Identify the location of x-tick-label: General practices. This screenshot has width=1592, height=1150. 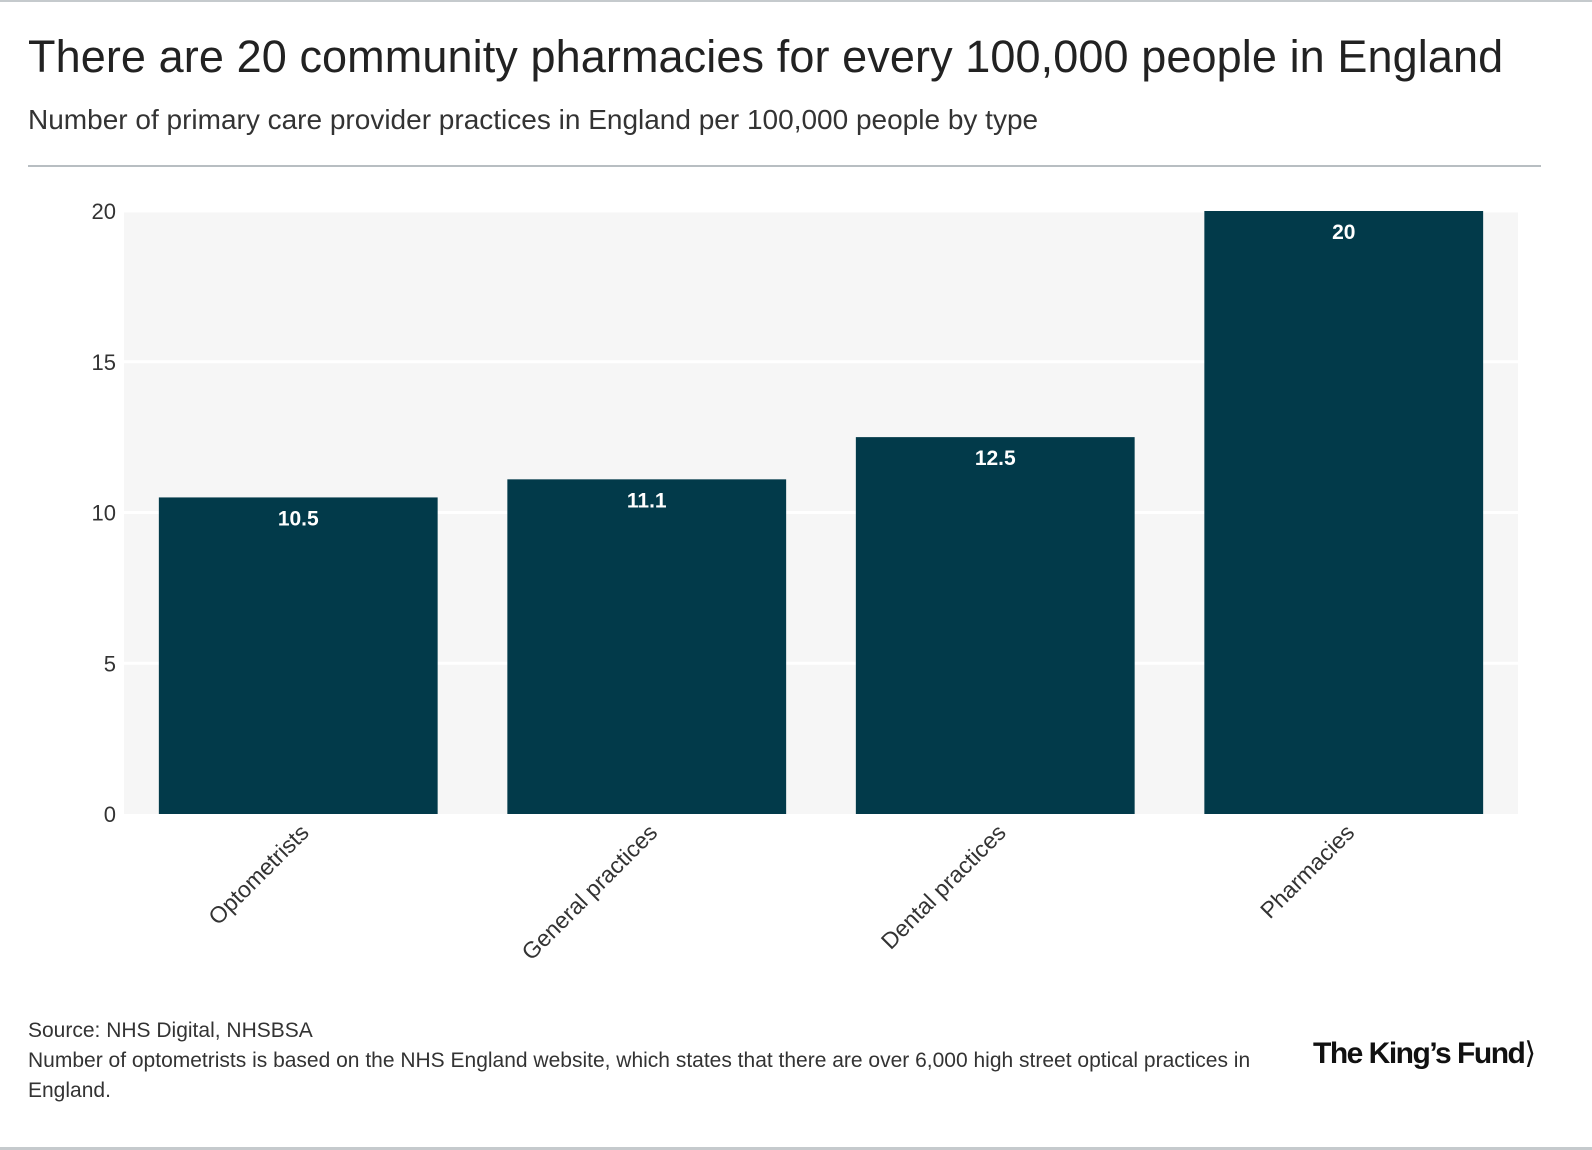
(589, 892).